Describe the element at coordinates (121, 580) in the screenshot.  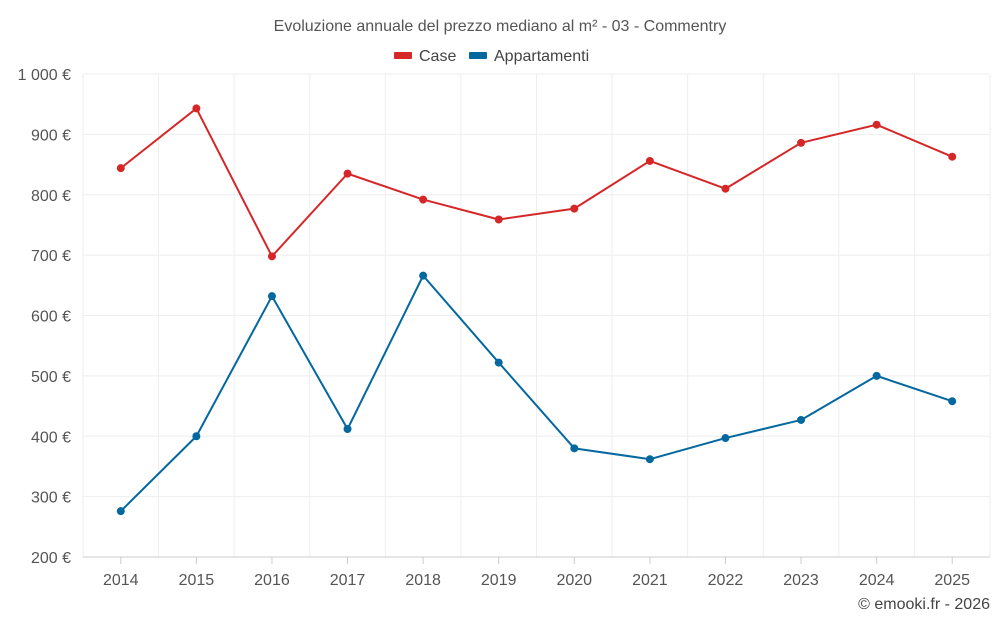
I see `x-tick-label: 2014` at that location.